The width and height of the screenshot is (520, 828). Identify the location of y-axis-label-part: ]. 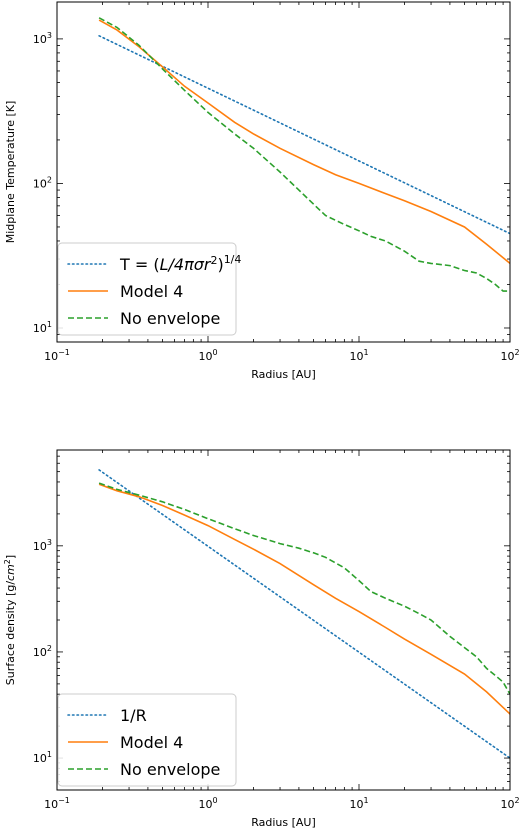
(10, 557).